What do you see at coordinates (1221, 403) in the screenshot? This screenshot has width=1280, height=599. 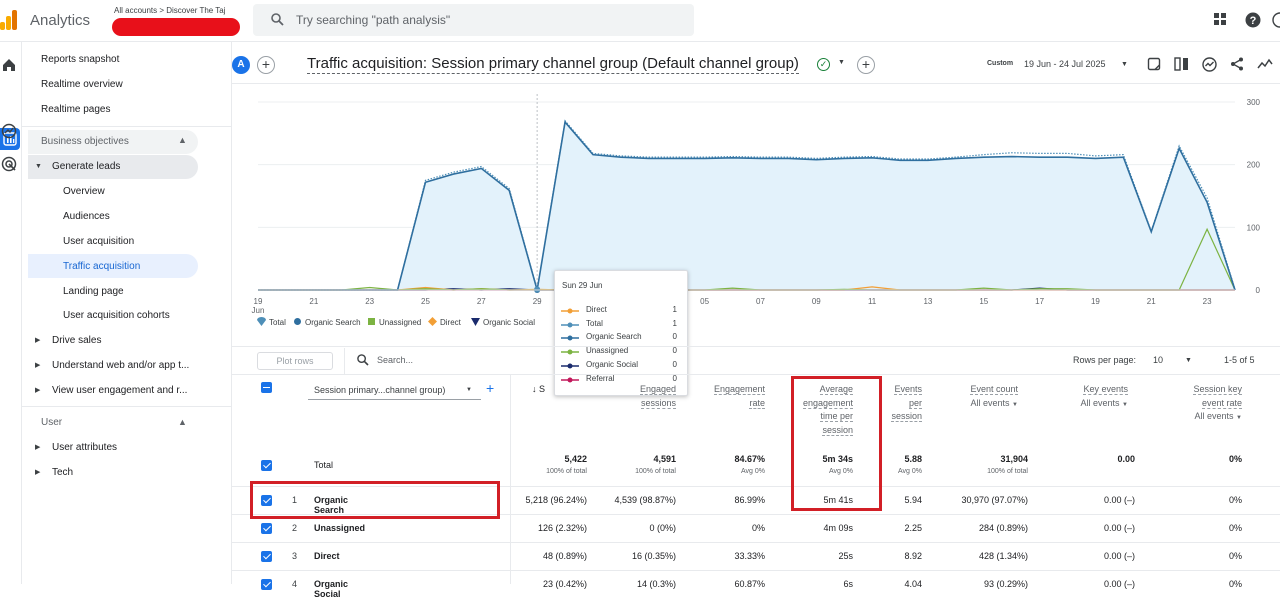 I see `key-event-rate-header-line2: event rate` at bounding box center [1221, 403].